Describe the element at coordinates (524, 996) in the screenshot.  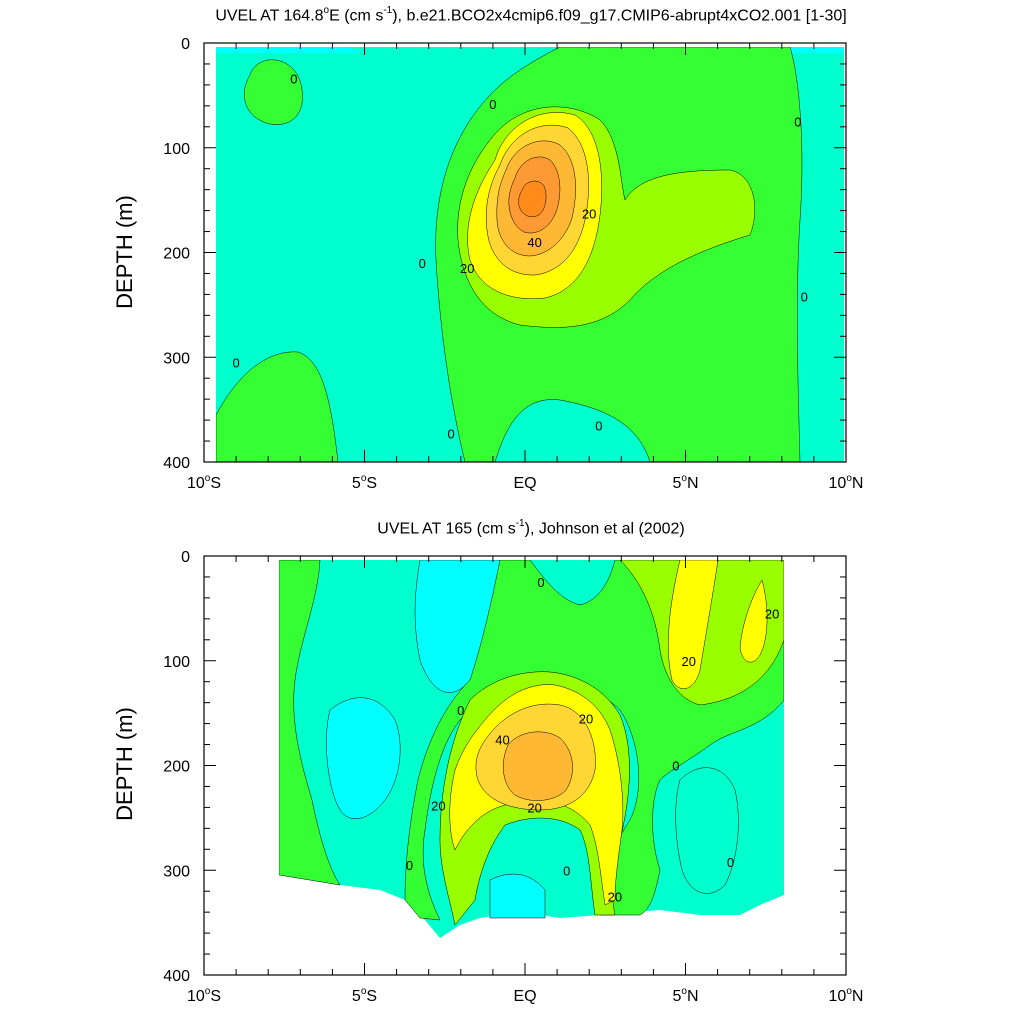
I see `bottom-xtick-label: EQ` at that location.